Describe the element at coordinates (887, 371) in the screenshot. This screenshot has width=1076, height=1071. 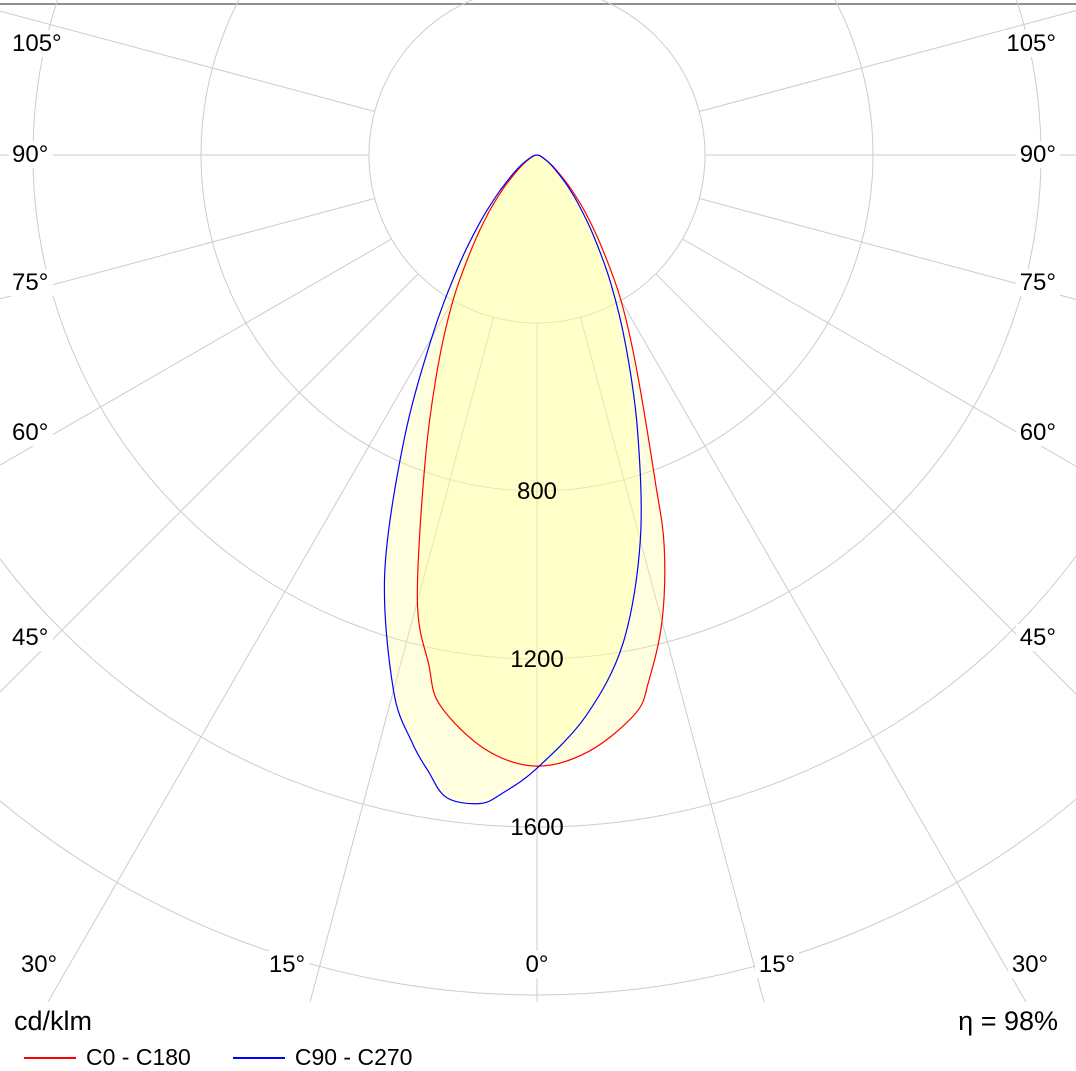
I see `grid-ray-75deg` at that location.